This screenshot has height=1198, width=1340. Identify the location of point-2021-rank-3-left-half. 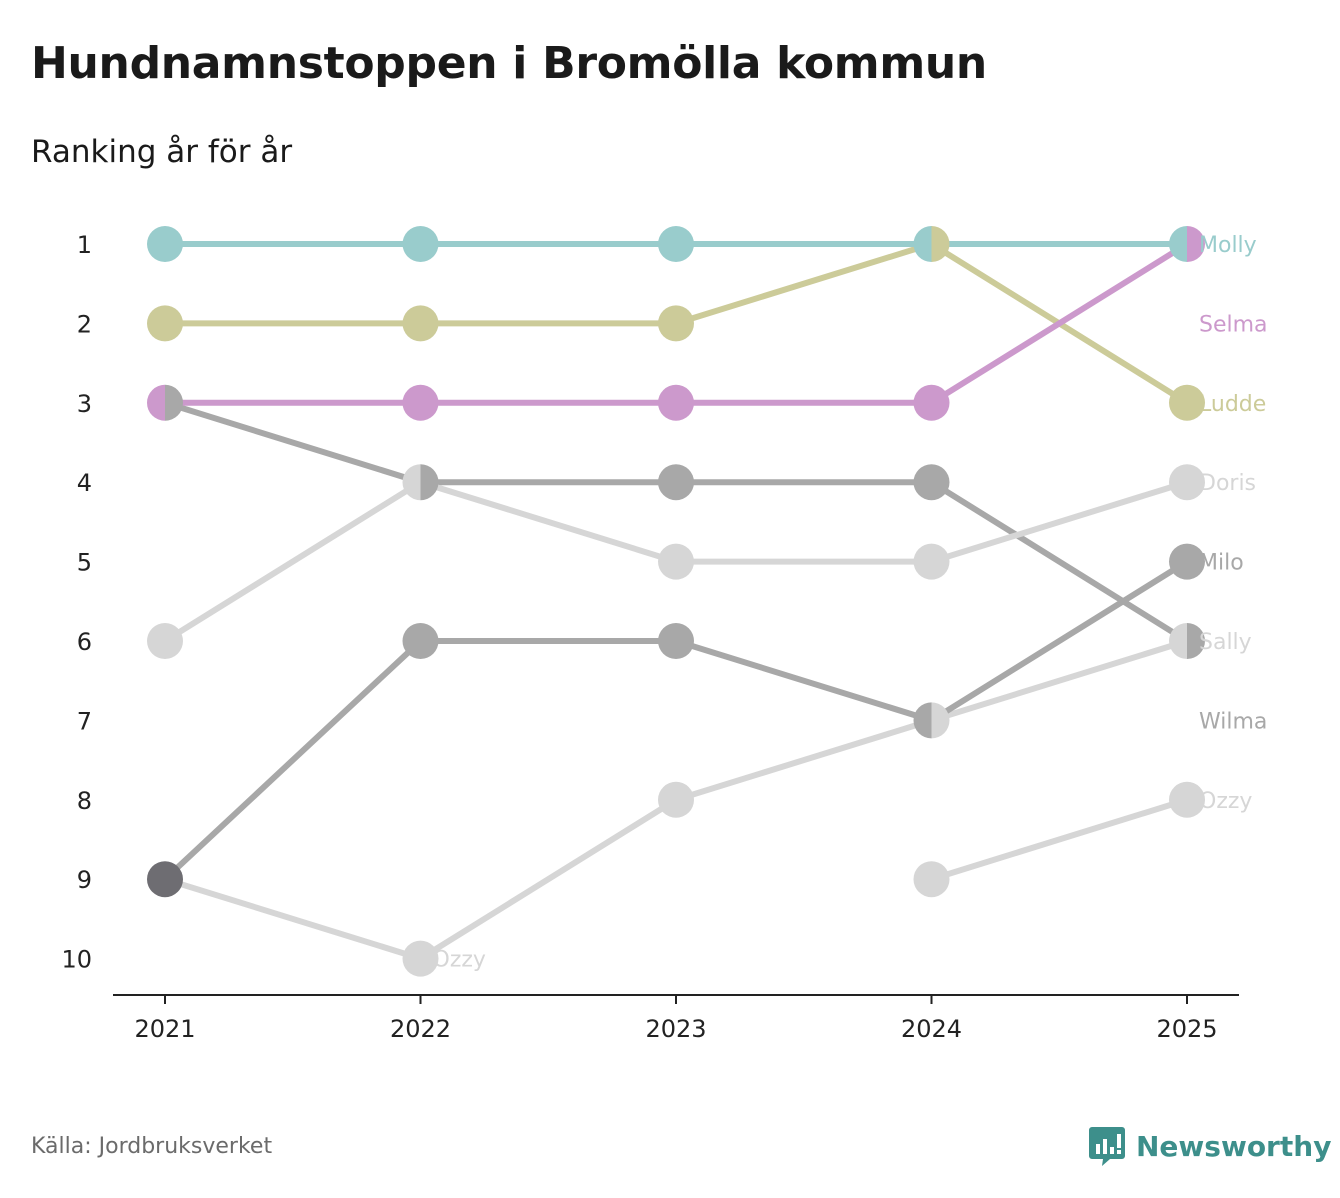
(156, 402).